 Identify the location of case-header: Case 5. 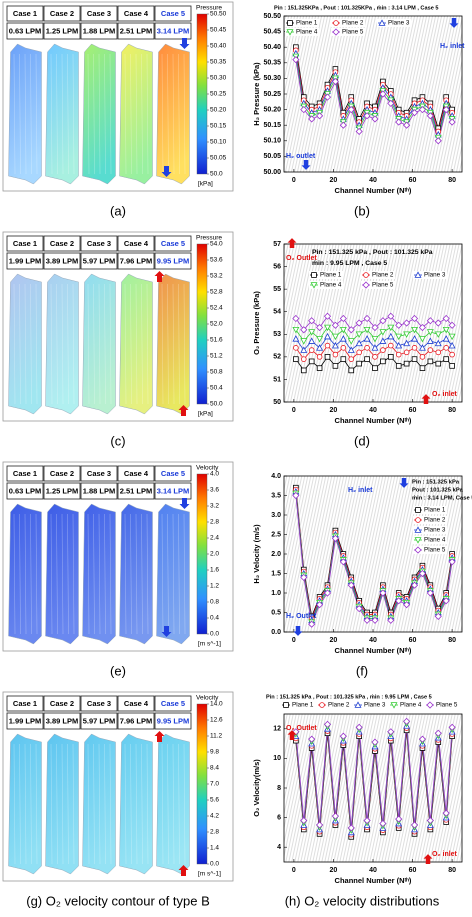
(173, 703).